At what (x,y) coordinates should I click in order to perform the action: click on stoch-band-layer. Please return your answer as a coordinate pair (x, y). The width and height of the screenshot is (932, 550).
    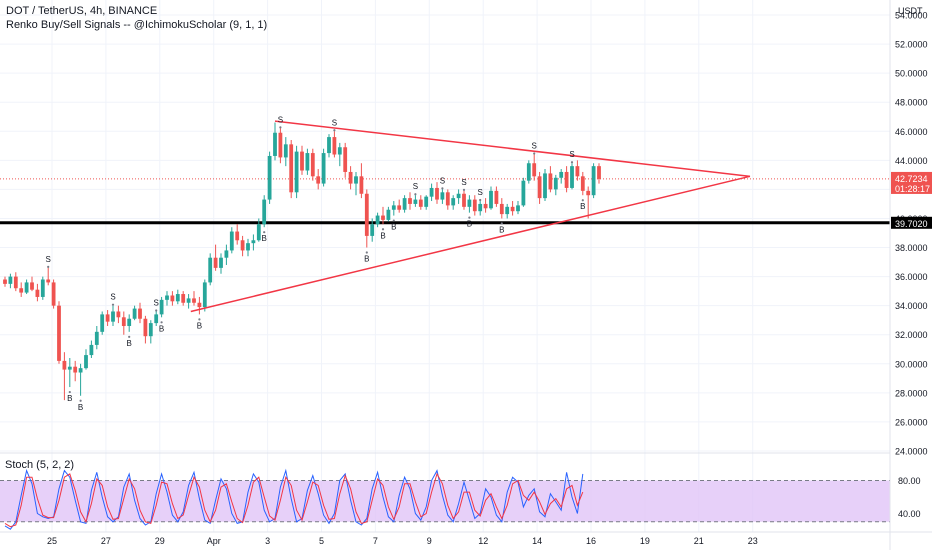
    Looking at the image, I should click on (445, 501).